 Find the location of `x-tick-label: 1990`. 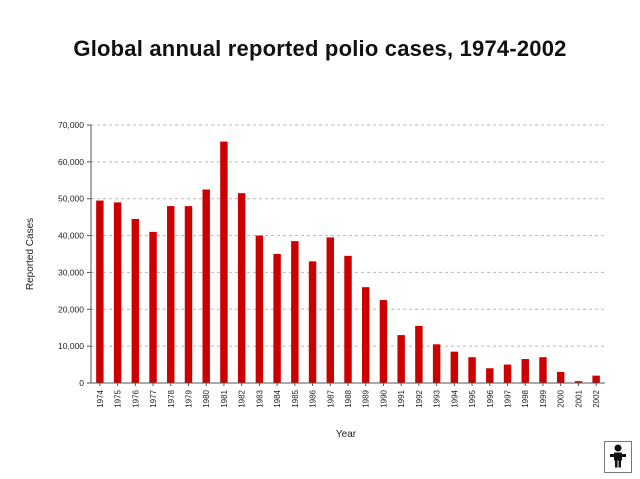

x-tick-label: 1990 is located at coordinates (383, 398).